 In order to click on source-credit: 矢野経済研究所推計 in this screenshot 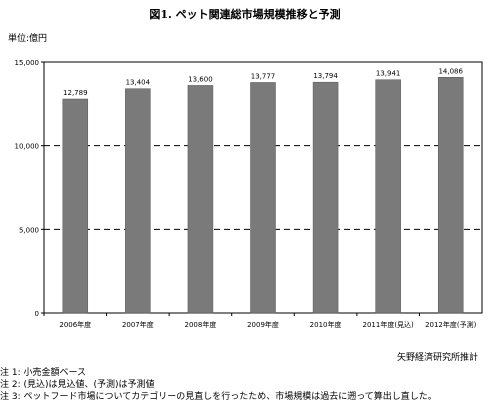, I will do `click(437, 358)`.